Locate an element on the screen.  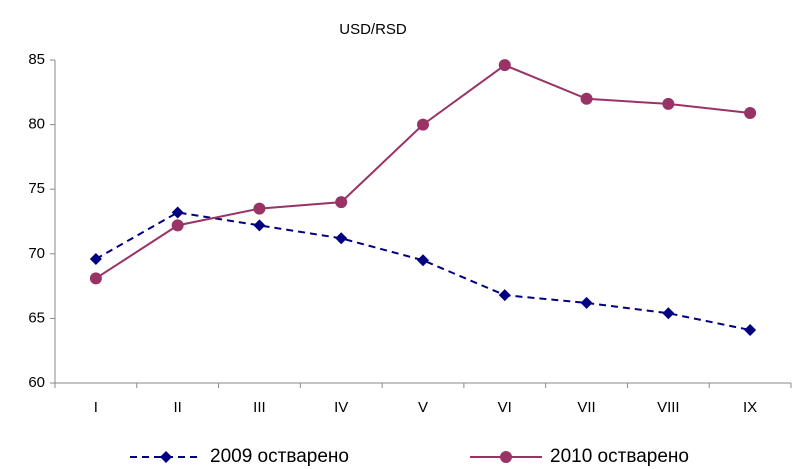
x-tick-label: II is located at coordinates (177, 407).